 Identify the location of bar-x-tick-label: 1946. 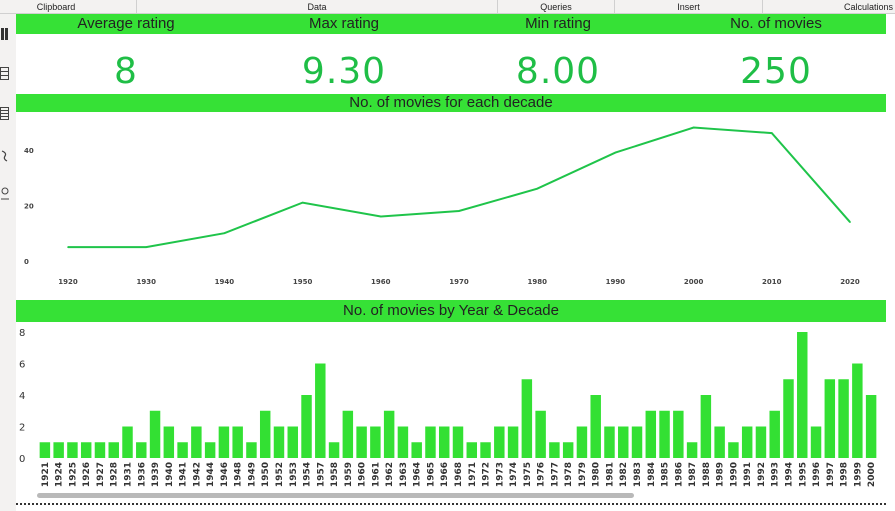
(225, 474).